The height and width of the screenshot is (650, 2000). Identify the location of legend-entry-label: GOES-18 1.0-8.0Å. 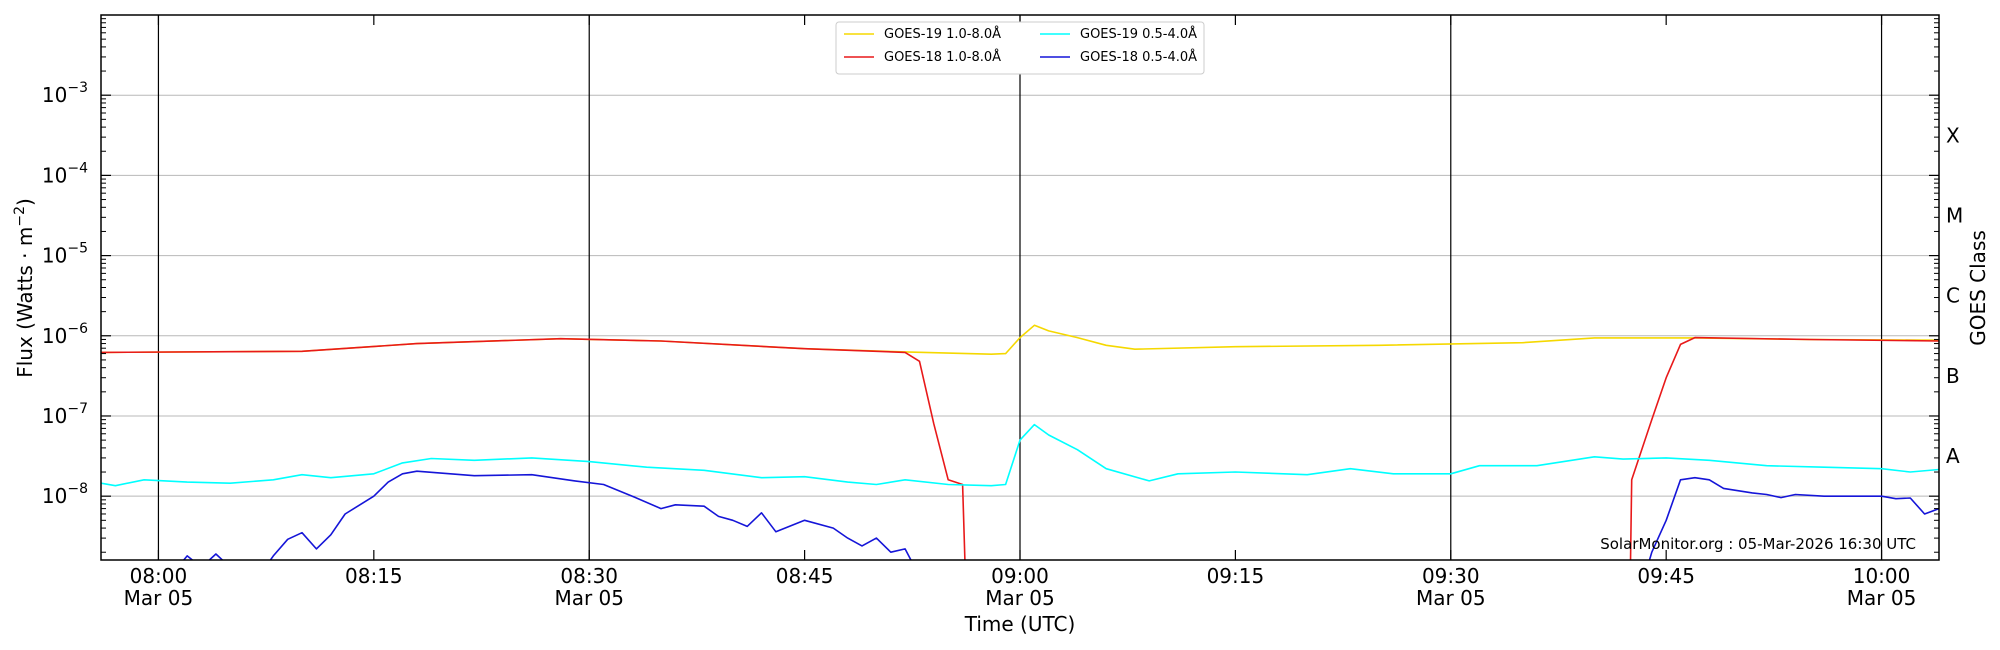
(942, 57).